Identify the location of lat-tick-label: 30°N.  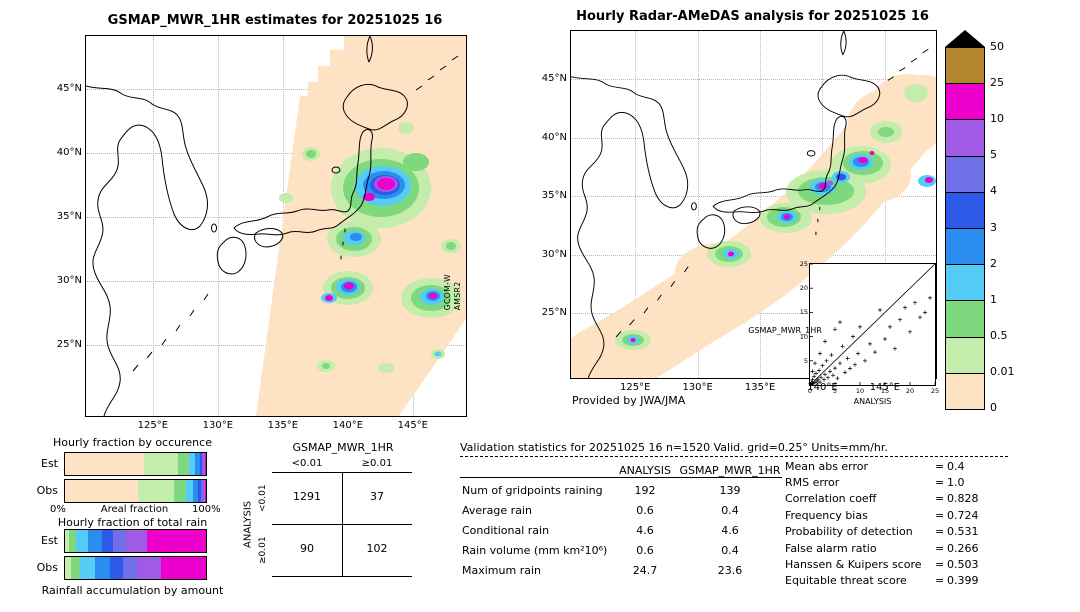
(69, 281).